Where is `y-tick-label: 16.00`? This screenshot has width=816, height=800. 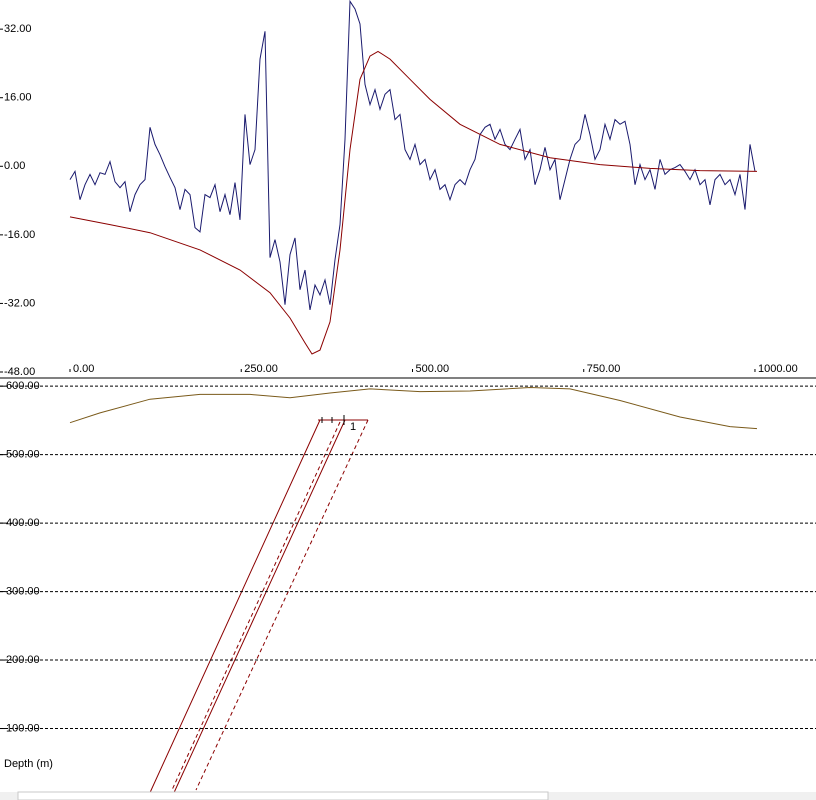
y-tick-label: 16.00 is located at coordinates (18, 98).